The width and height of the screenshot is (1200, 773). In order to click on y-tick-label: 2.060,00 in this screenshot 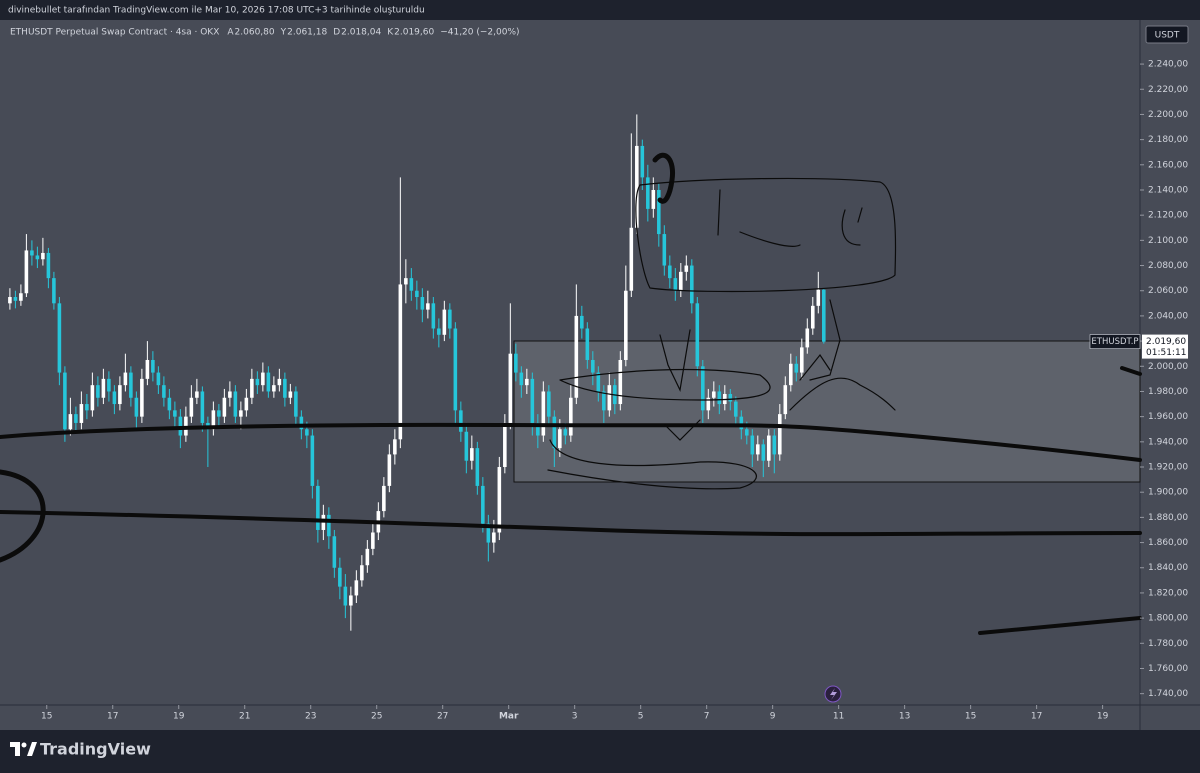, I will do `click(1168, 291)`.